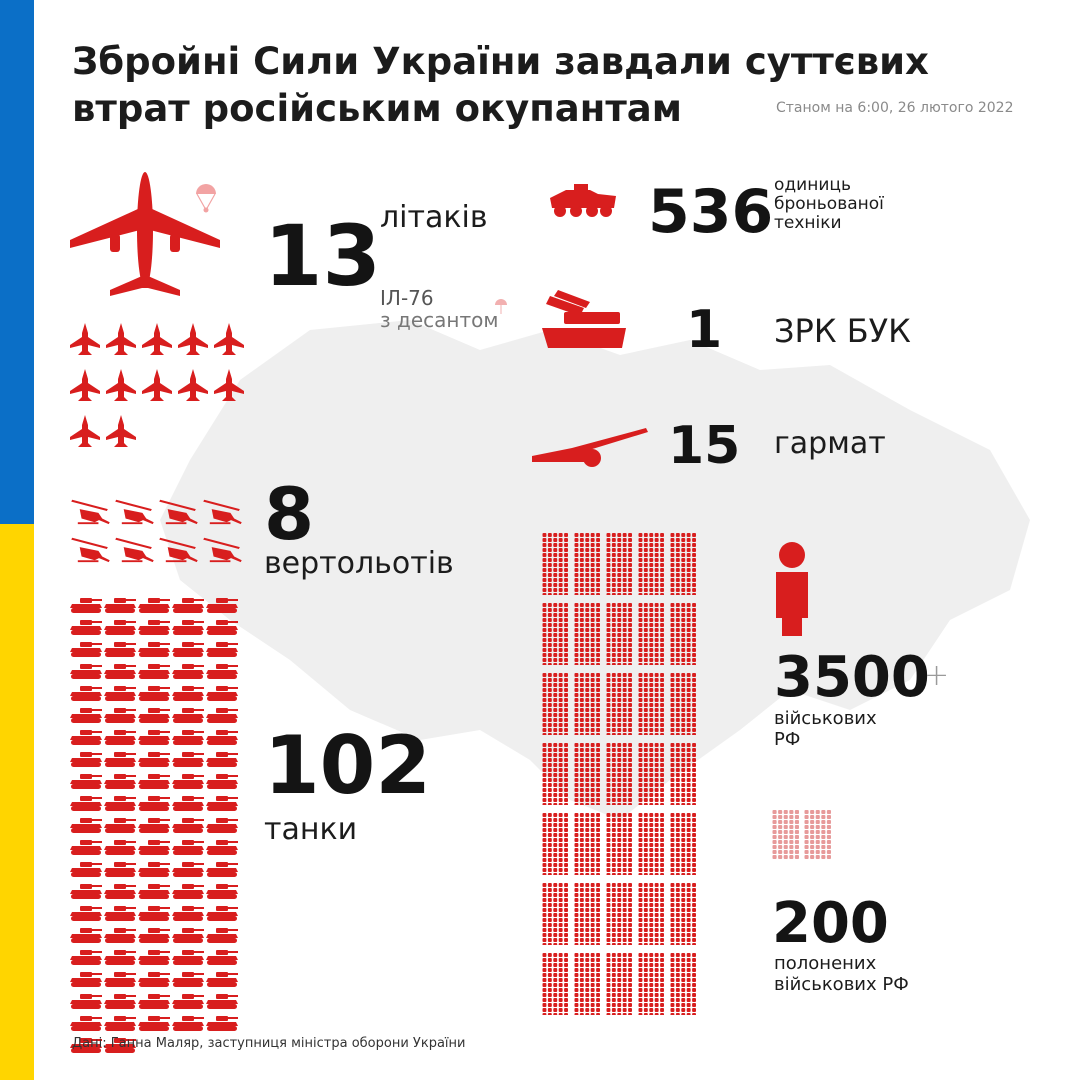 This screenshot has height=1080, width=1080. What do you see at coordinates (704, 446) in the screenshot?
I see `guns-count: 15` at bounding box center [704, 446].